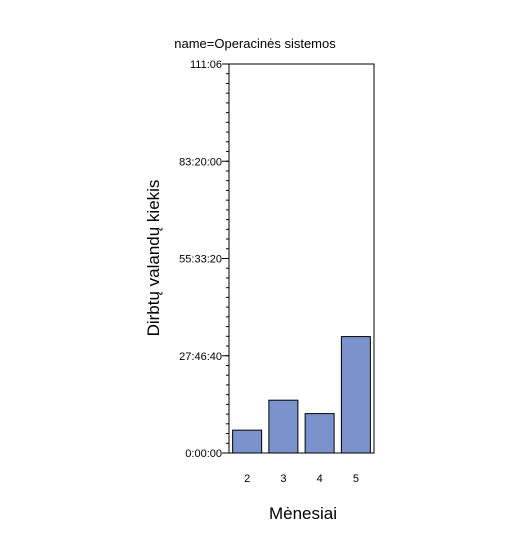  What do you see at coordinates (301, 395) in the screenshot?
I see `bars` at bounding box center [301, 395].